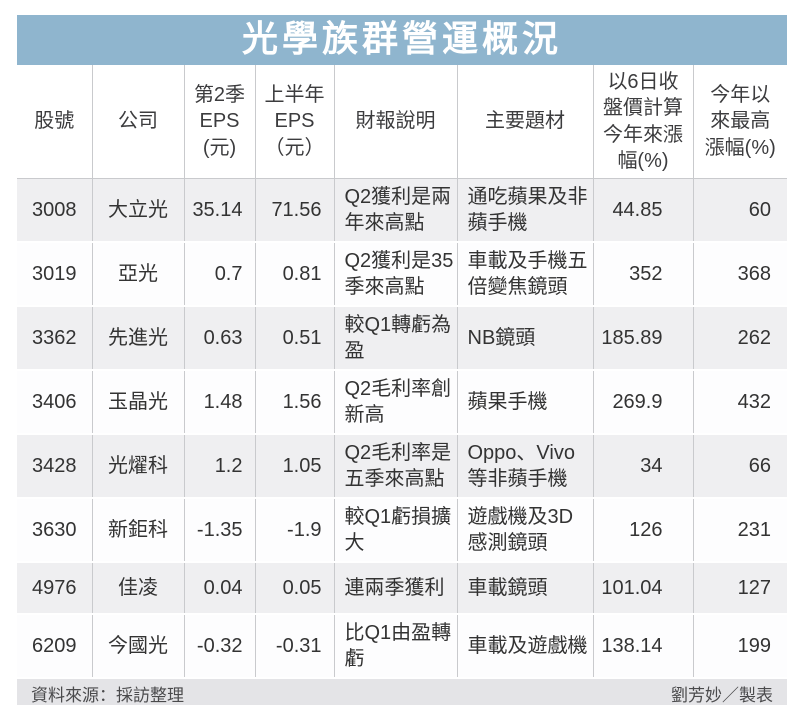  What do you see at coordinates (220, 122) in the screenshot?
I see `column-header-q2-eps: 第2季 EPS (元)` at bounding box center [220, 122].